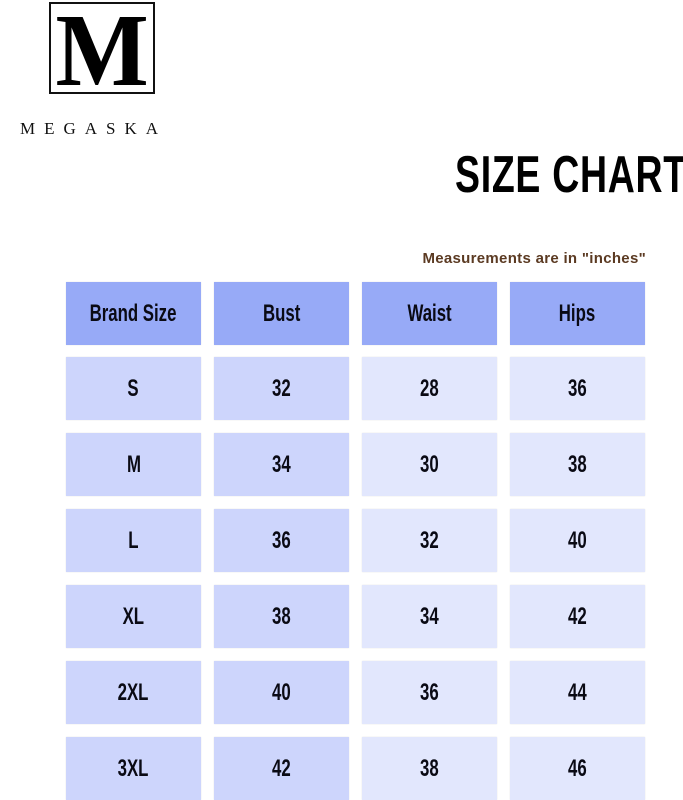  I want to click on table-cell: 28, so click(429, 388).